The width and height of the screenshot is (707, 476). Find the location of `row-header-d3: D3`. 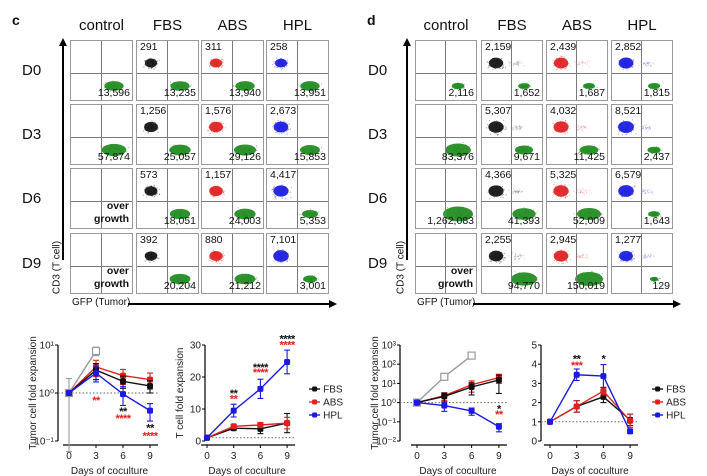

row-header-d3: D3 is located at coordinates (378, 134).